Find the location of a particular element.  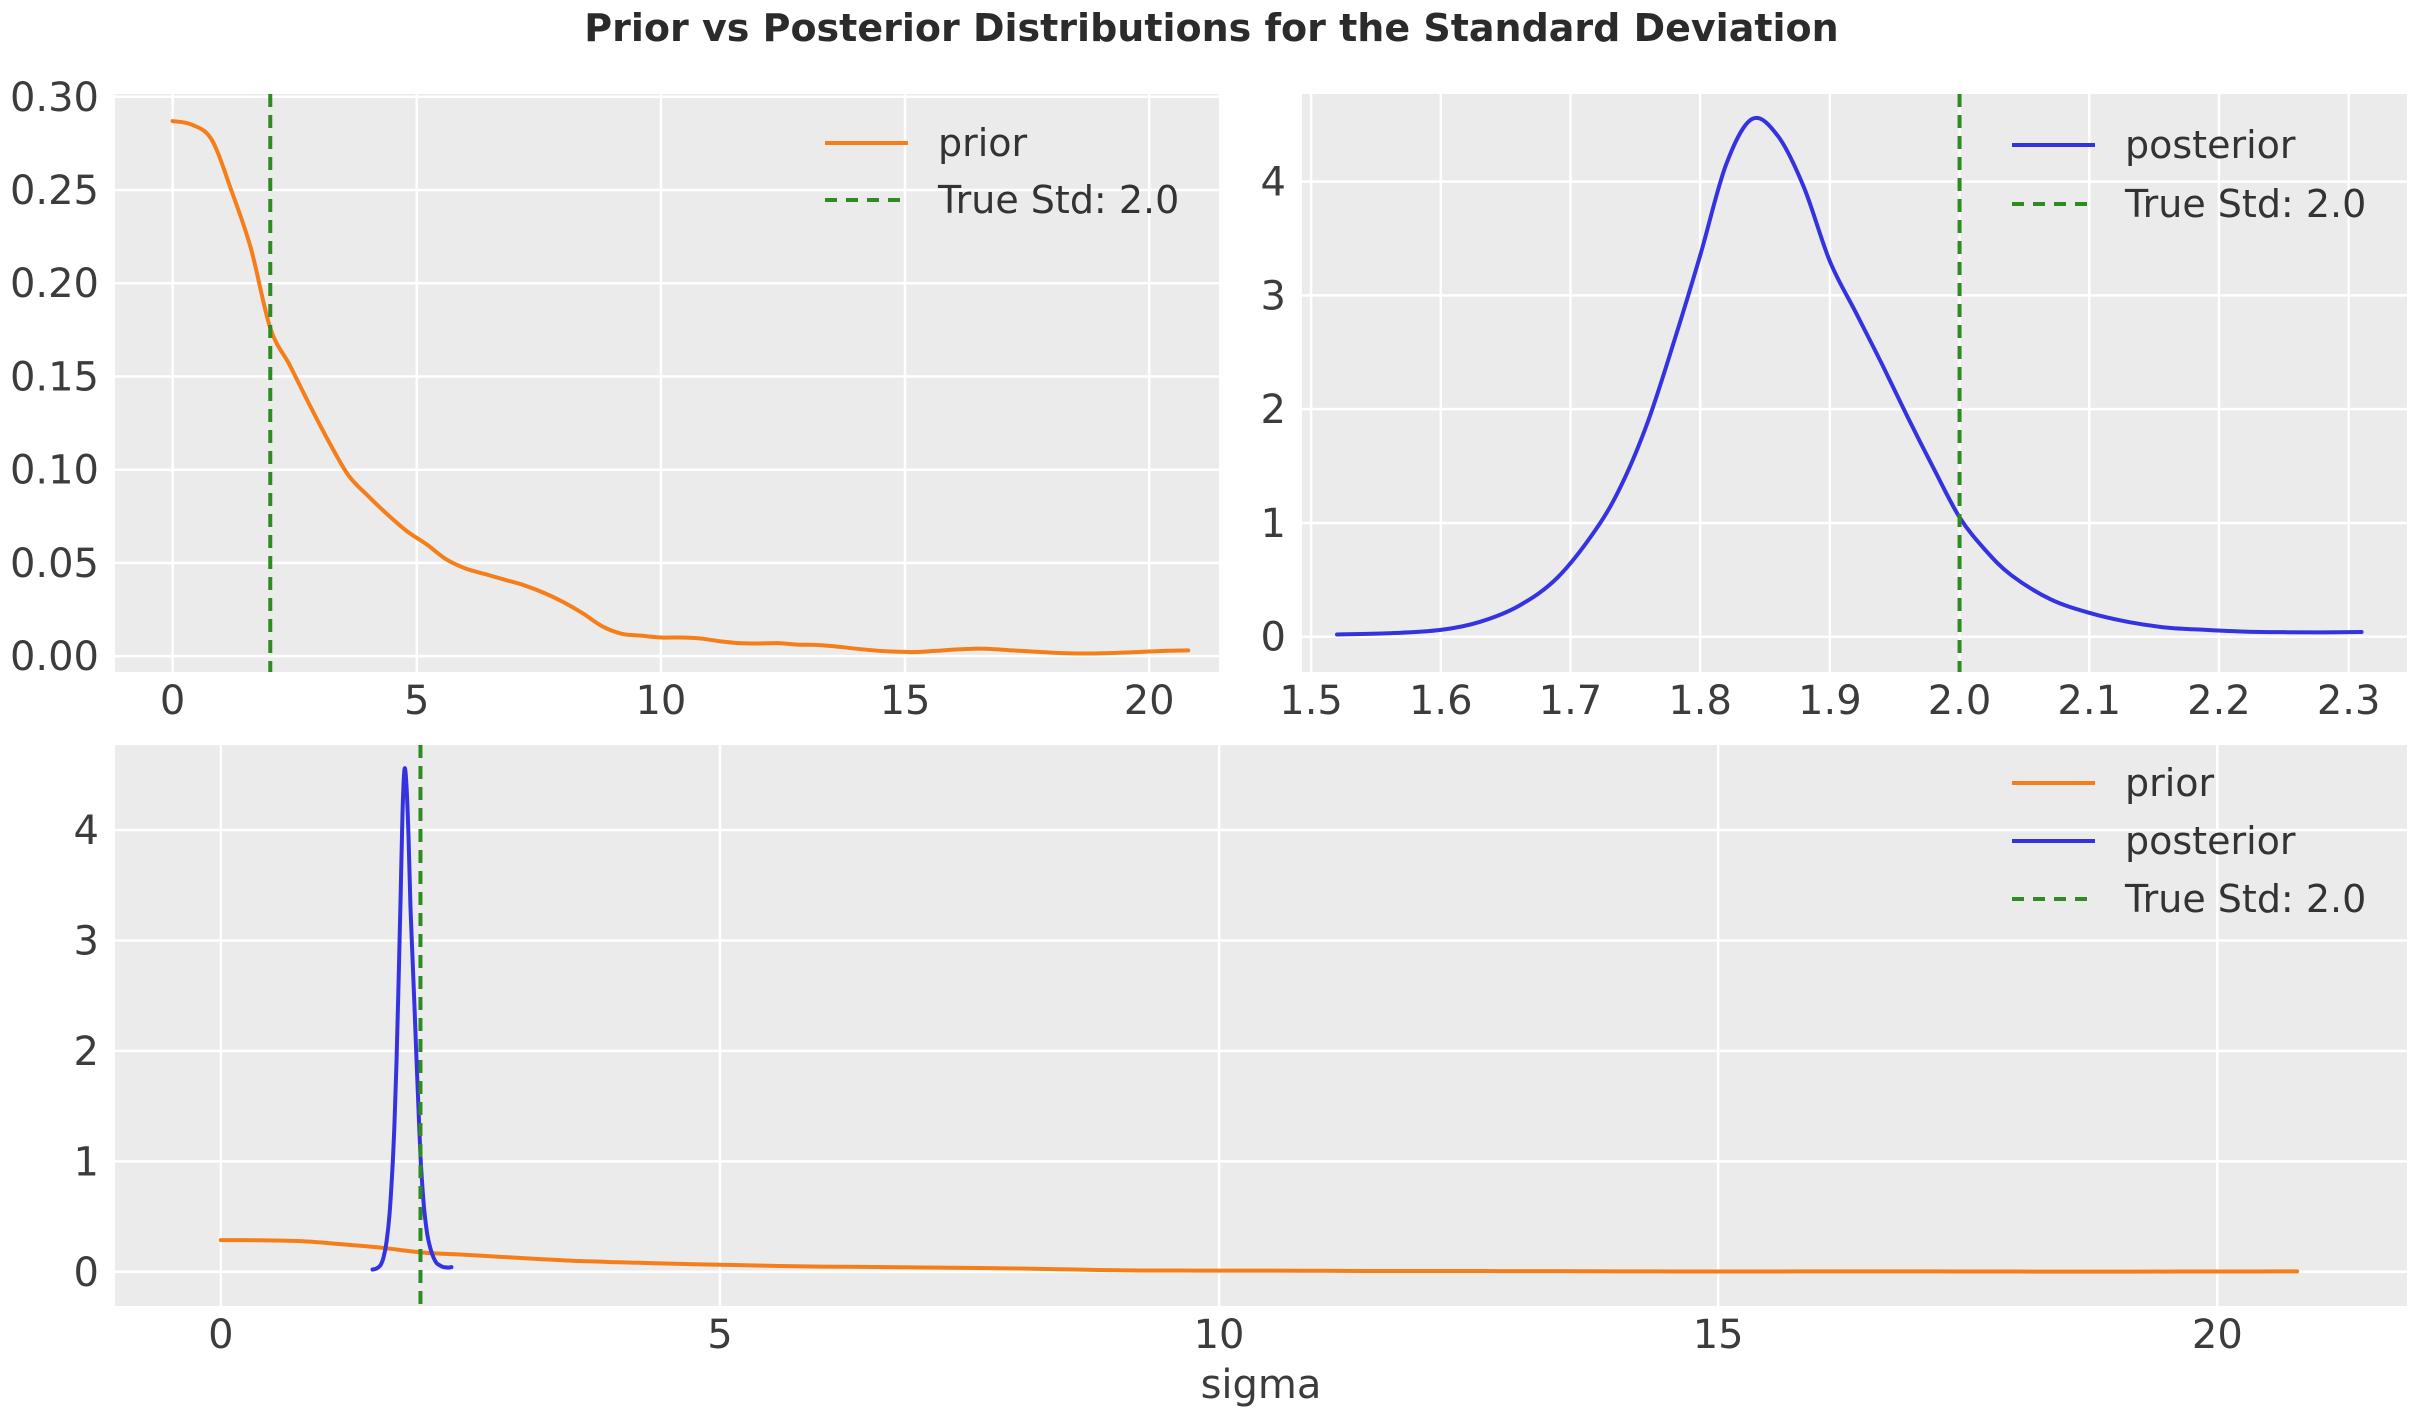

x-tick-label: 1.9 is located at coordinates (1830, 701).